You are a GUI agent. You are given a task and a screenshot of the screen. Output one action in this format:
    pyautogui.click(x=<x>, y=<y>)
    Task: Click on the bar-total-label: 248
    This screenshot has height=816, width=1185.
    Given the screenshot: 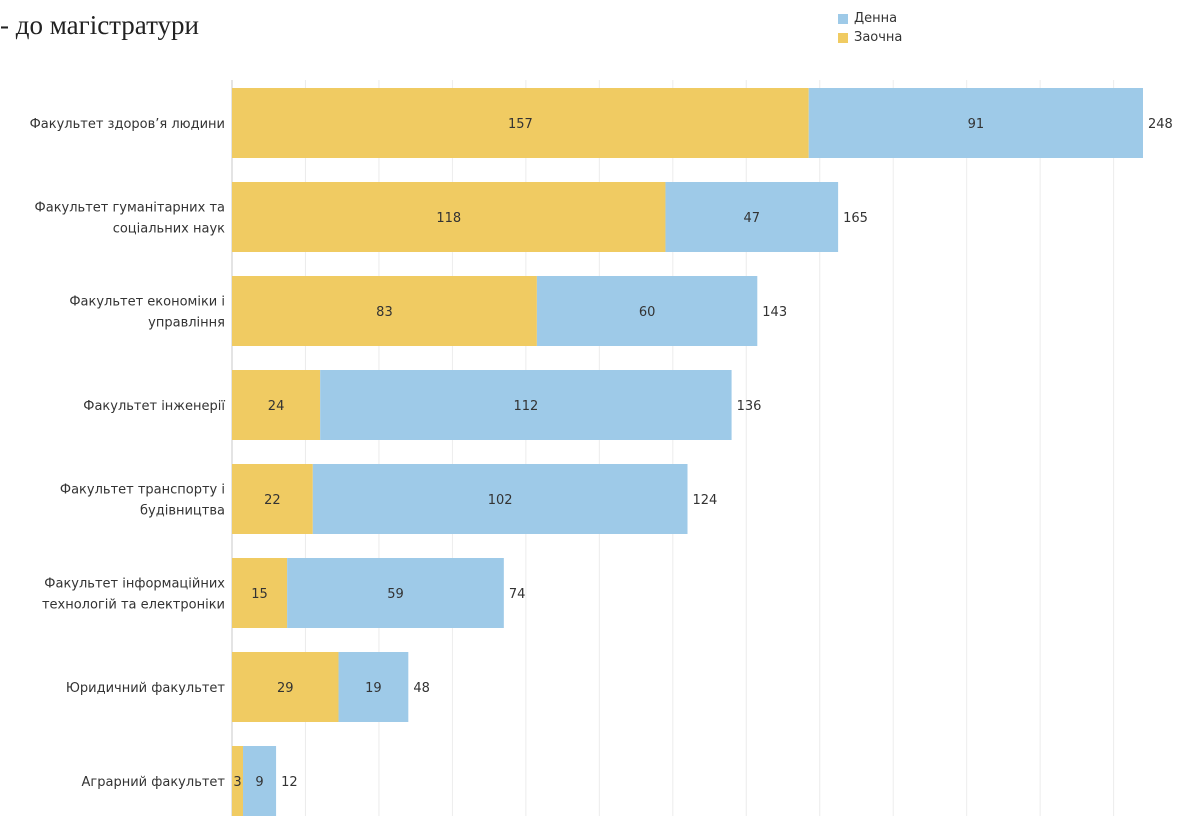 What is the action you would take?
    pyautogui.click(x=1160, y=124)
    